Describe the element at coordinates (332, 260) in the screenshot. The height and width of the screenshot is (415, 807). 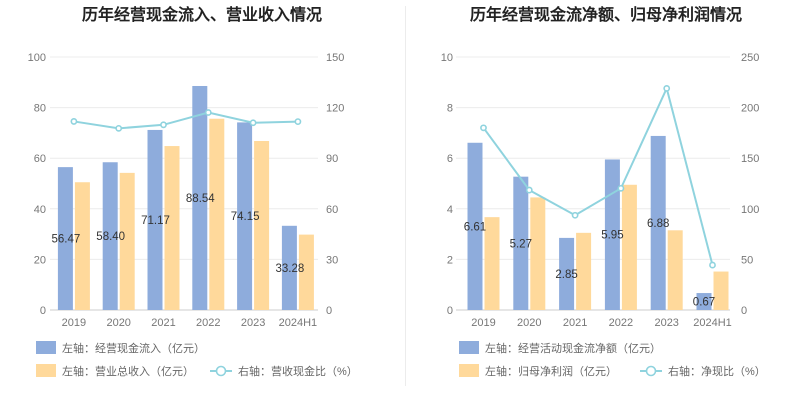
I see `right-axis-tick: 30` at that location.